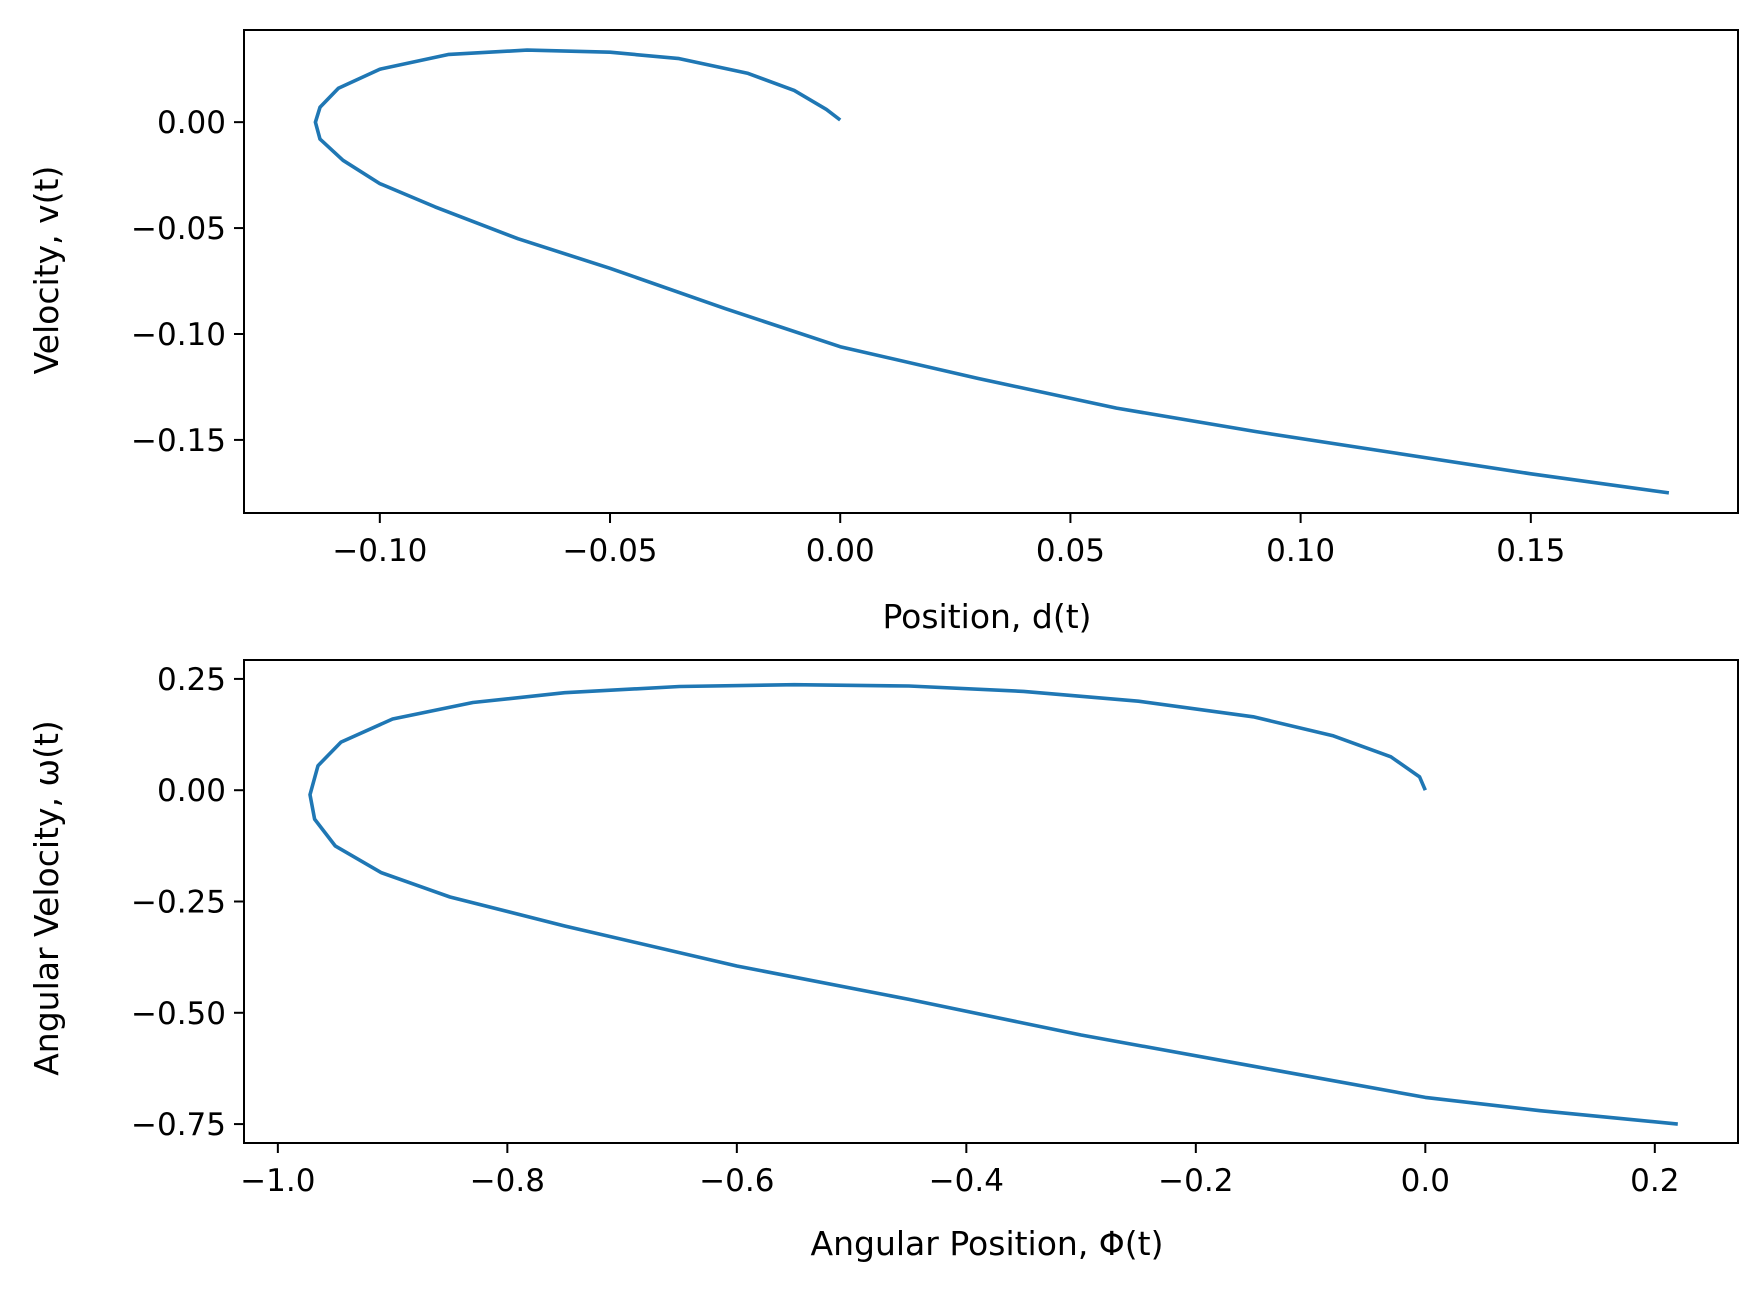 The width and height of the screenshot is (1761, 1294). Describe the element at coordinates (178, 441) in the screenshot. I see `y-tick-label: −0.15` at that location.